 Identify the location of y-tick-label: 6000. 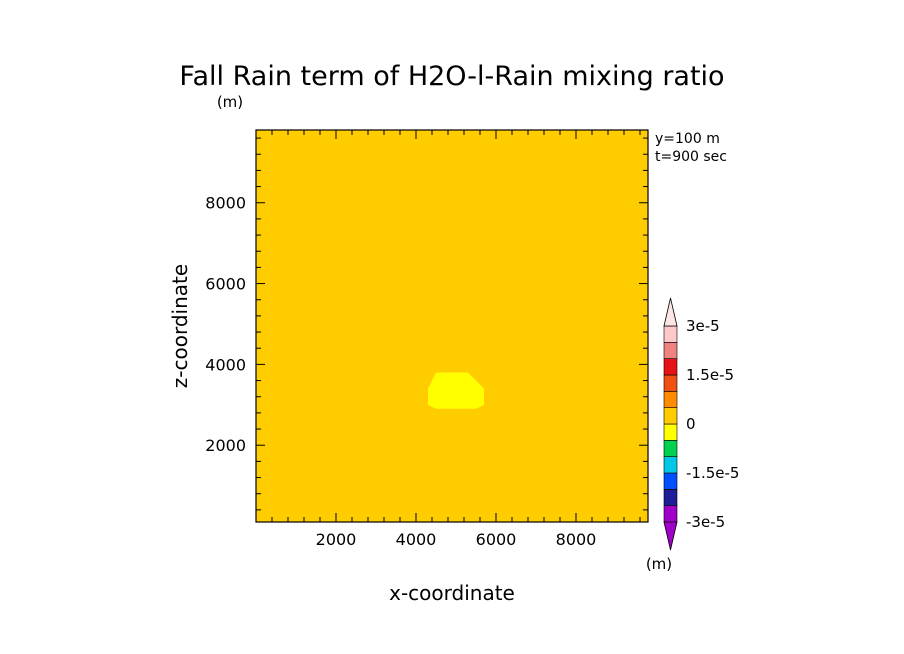
(225, 284).